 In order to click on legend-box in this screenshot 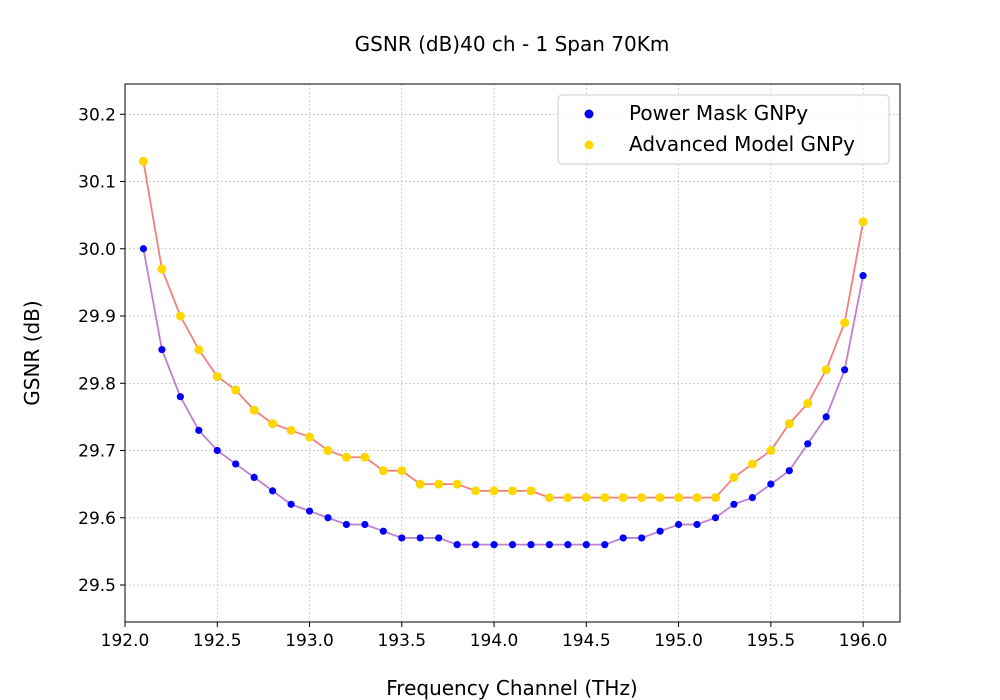, I will do `click(723, 129)`.